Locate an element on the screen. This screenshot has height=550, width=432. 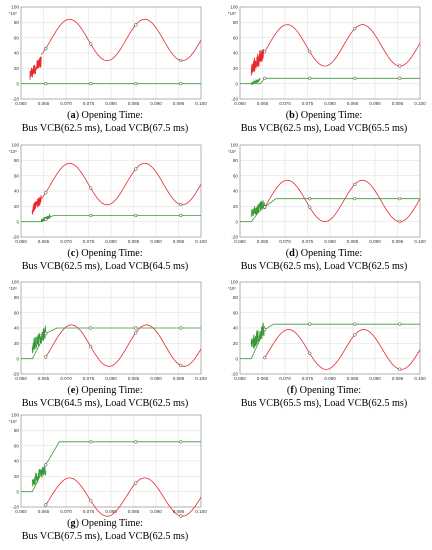
caption-line-2: Bus VCB(62.5 ms), Load VCB(62.5 ms) is located at coordinates (324, 266).